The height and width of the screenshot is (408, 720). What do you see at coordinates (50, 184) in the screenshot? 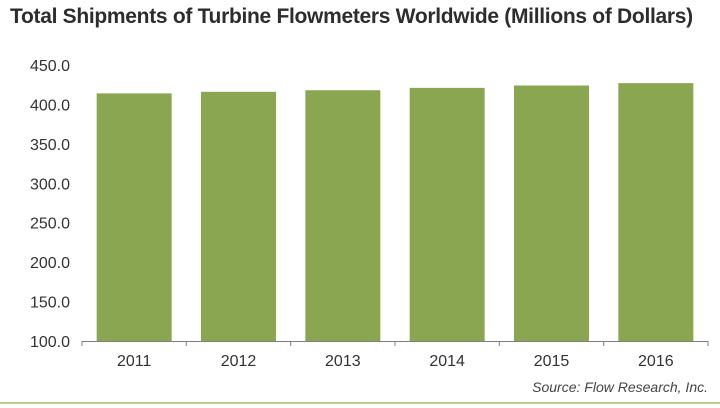
I see `y-tick-label: 300.0` at bounding box center [50, 184].